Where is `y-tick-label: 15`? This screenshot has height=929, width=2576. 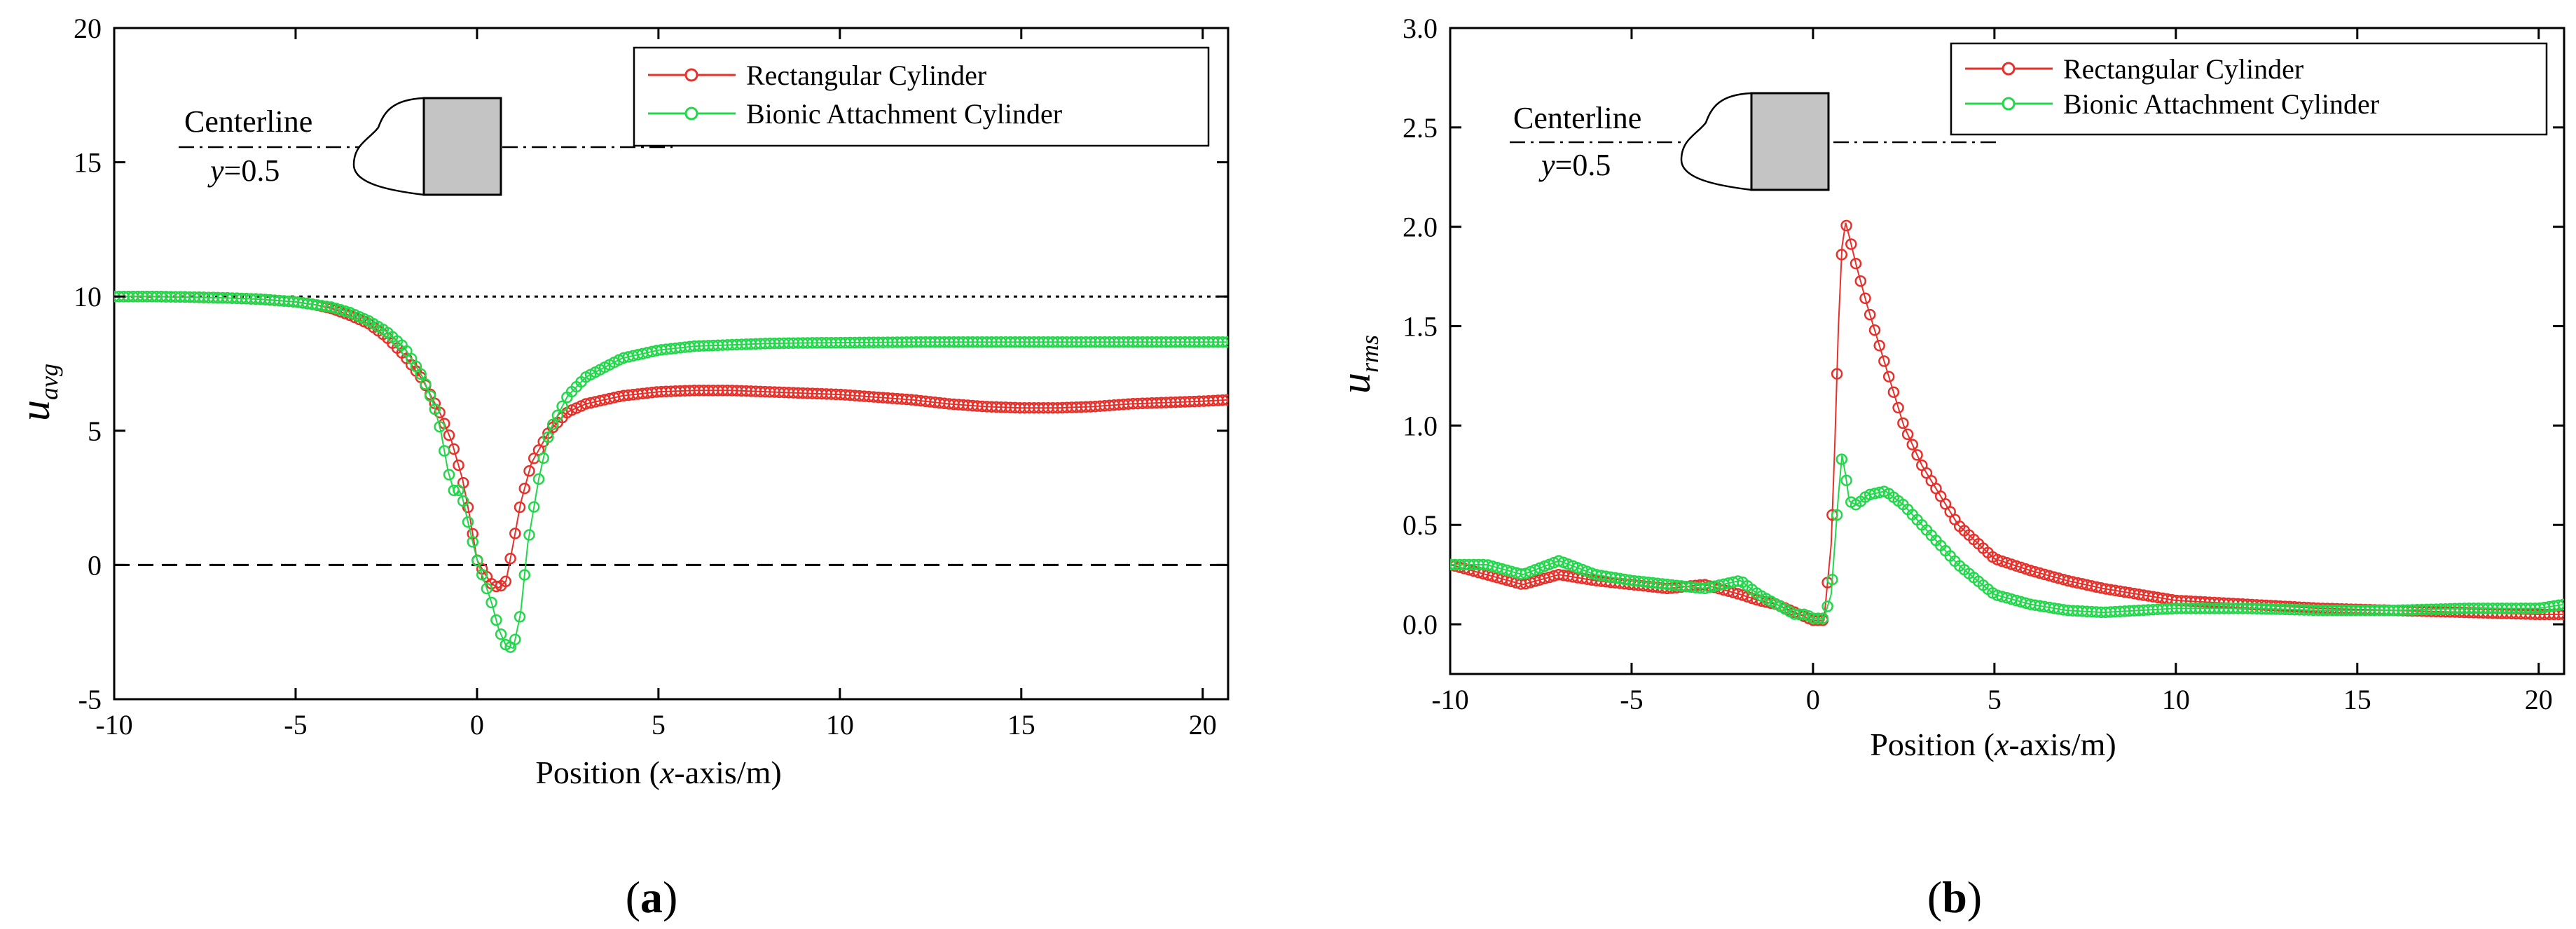
y-tick-label: 15 is located at coordinates (88, 163).